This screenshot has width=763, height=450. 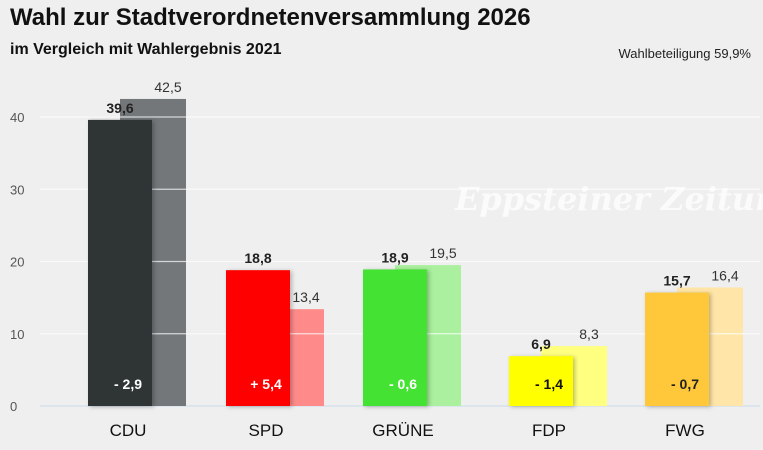 What do you see at coordinates (17, 117) in the screenshot?
I see `y-tick-label: 40` at bounding box center [17, 117].